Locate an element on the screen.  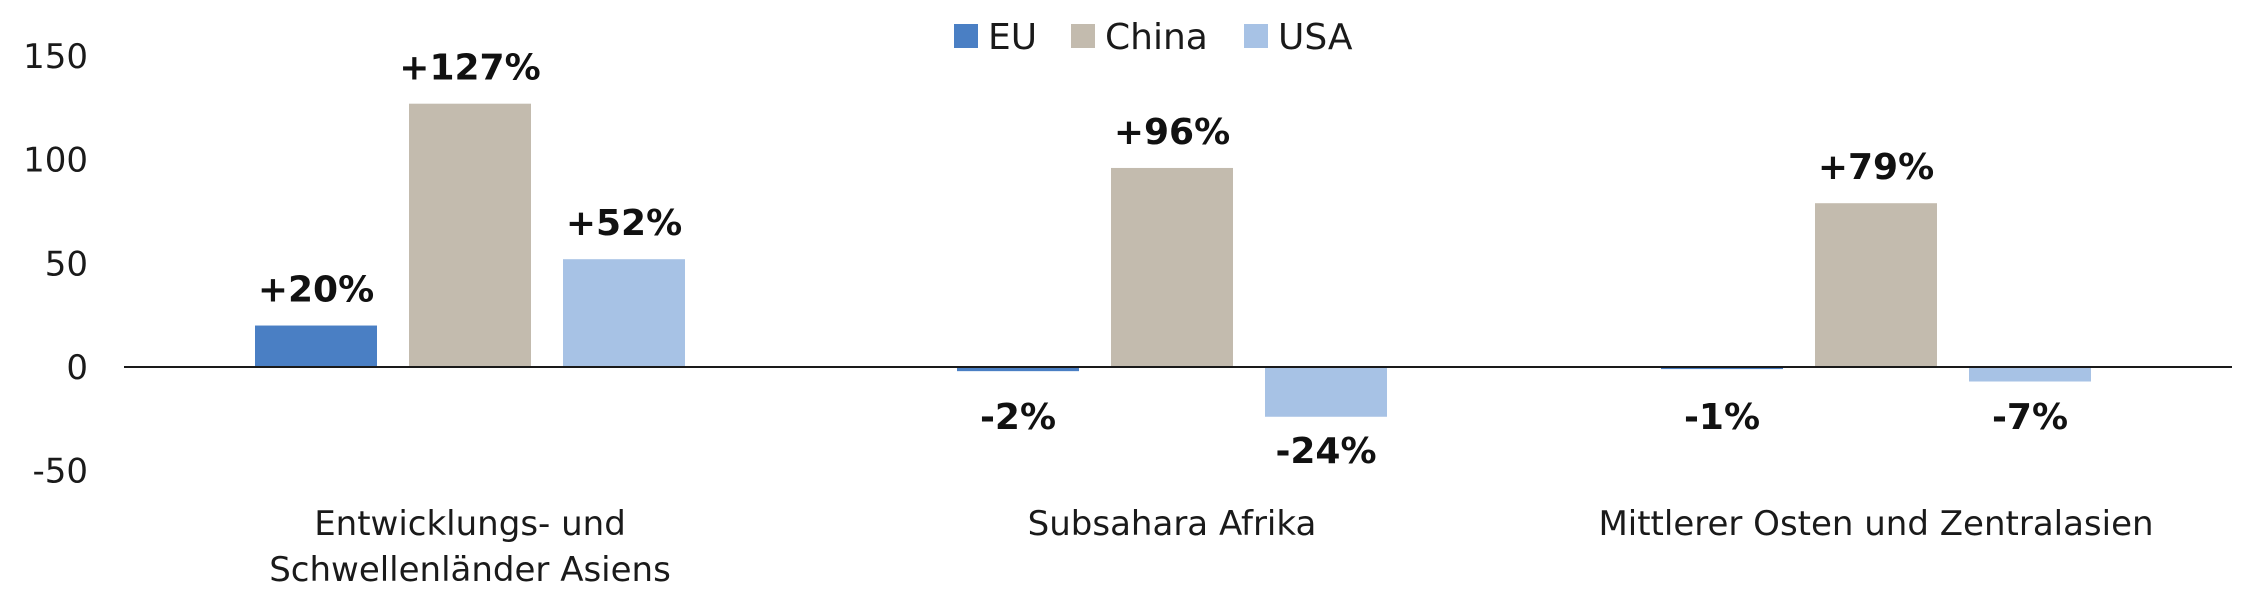
y-axis: 150 100 50 0 -50 is located at coordinates (55, 264).